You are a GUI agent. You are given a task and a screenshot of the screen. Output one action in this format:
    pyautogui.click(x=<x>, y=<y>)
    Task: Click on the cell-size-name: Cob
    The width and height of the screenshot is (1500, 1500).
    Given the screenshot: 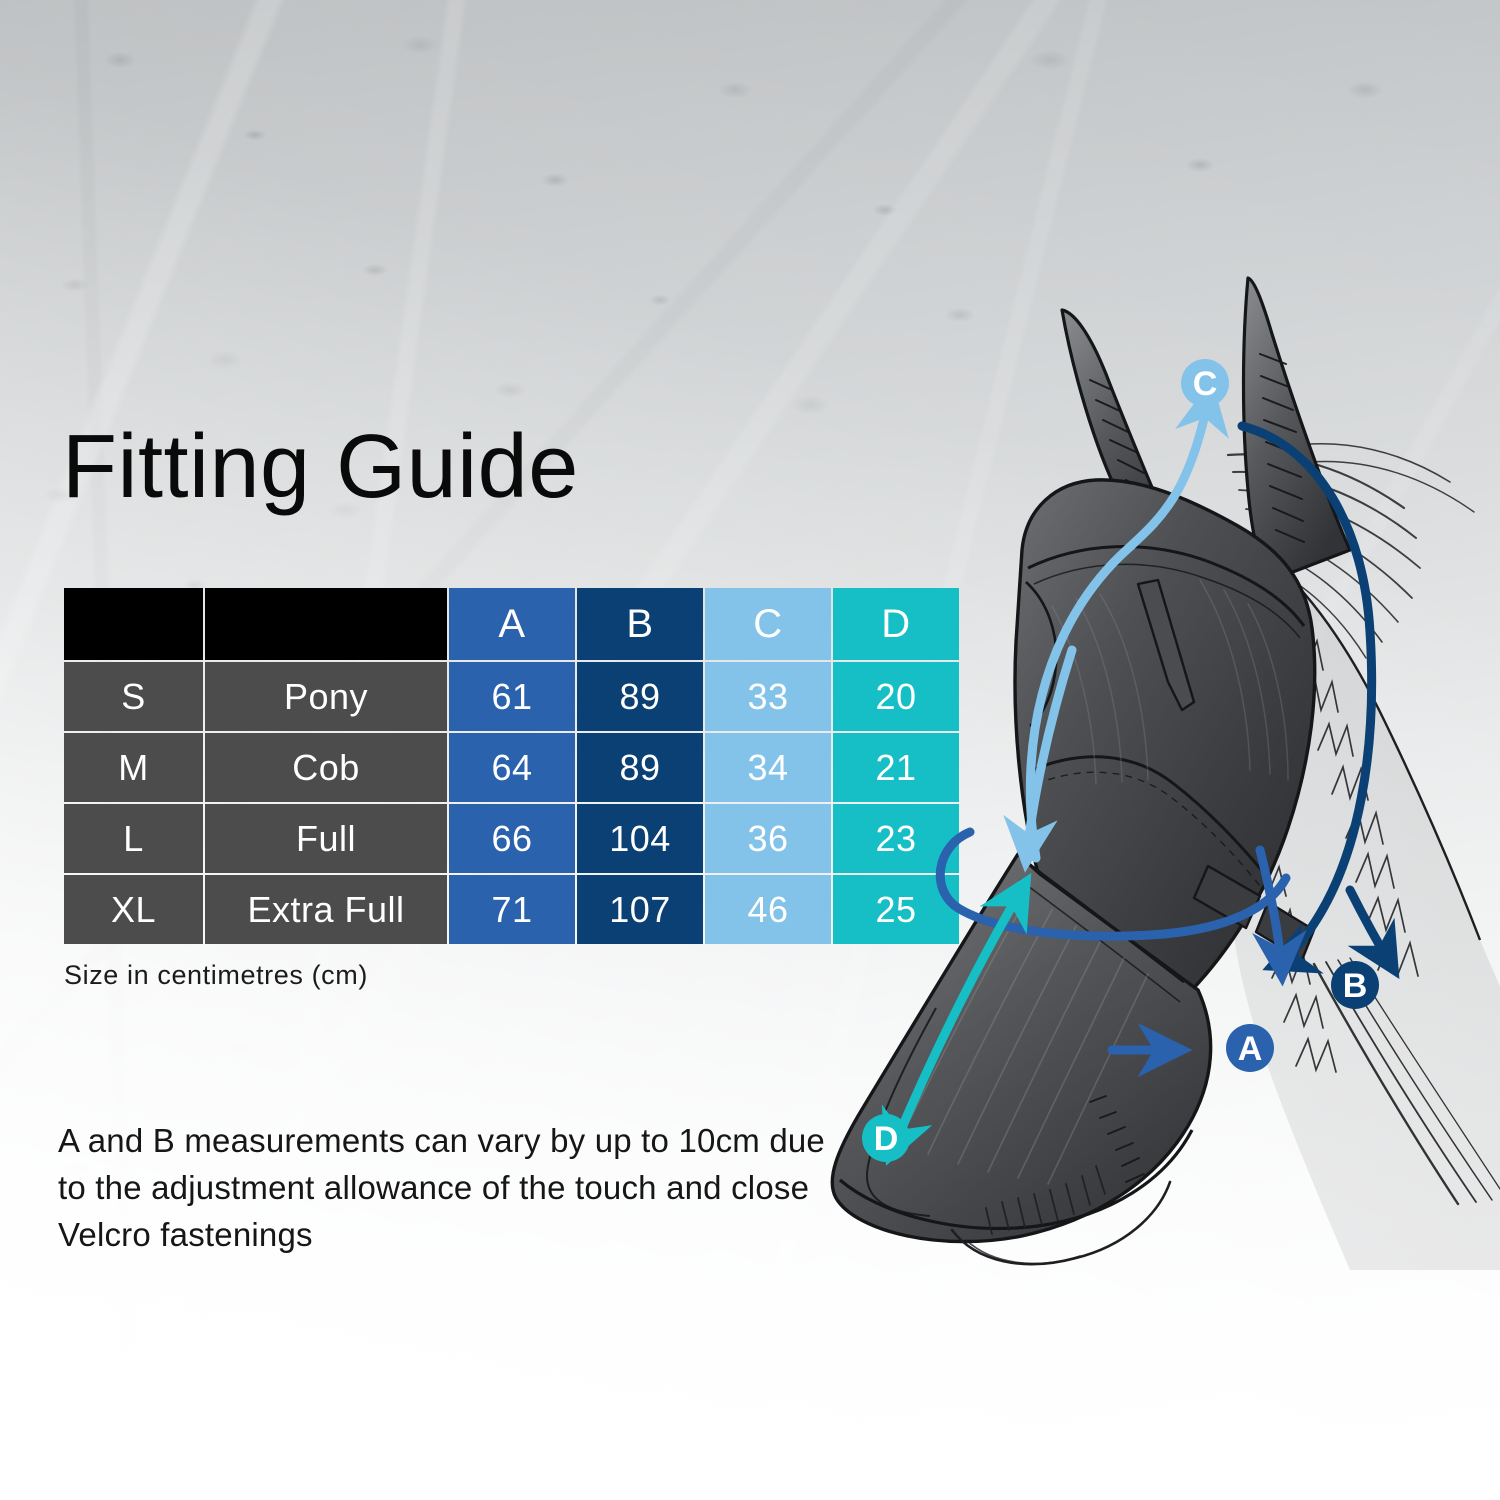 What is the action you would take?
    pyautogui.click(x=326, y=767)
    